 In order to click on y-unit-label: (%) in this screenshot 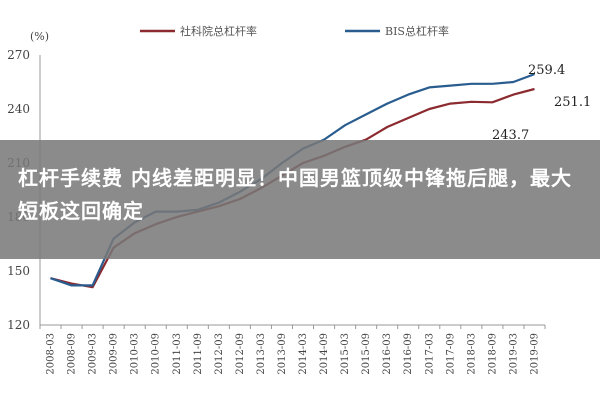, I will do `click(39, 36)`.